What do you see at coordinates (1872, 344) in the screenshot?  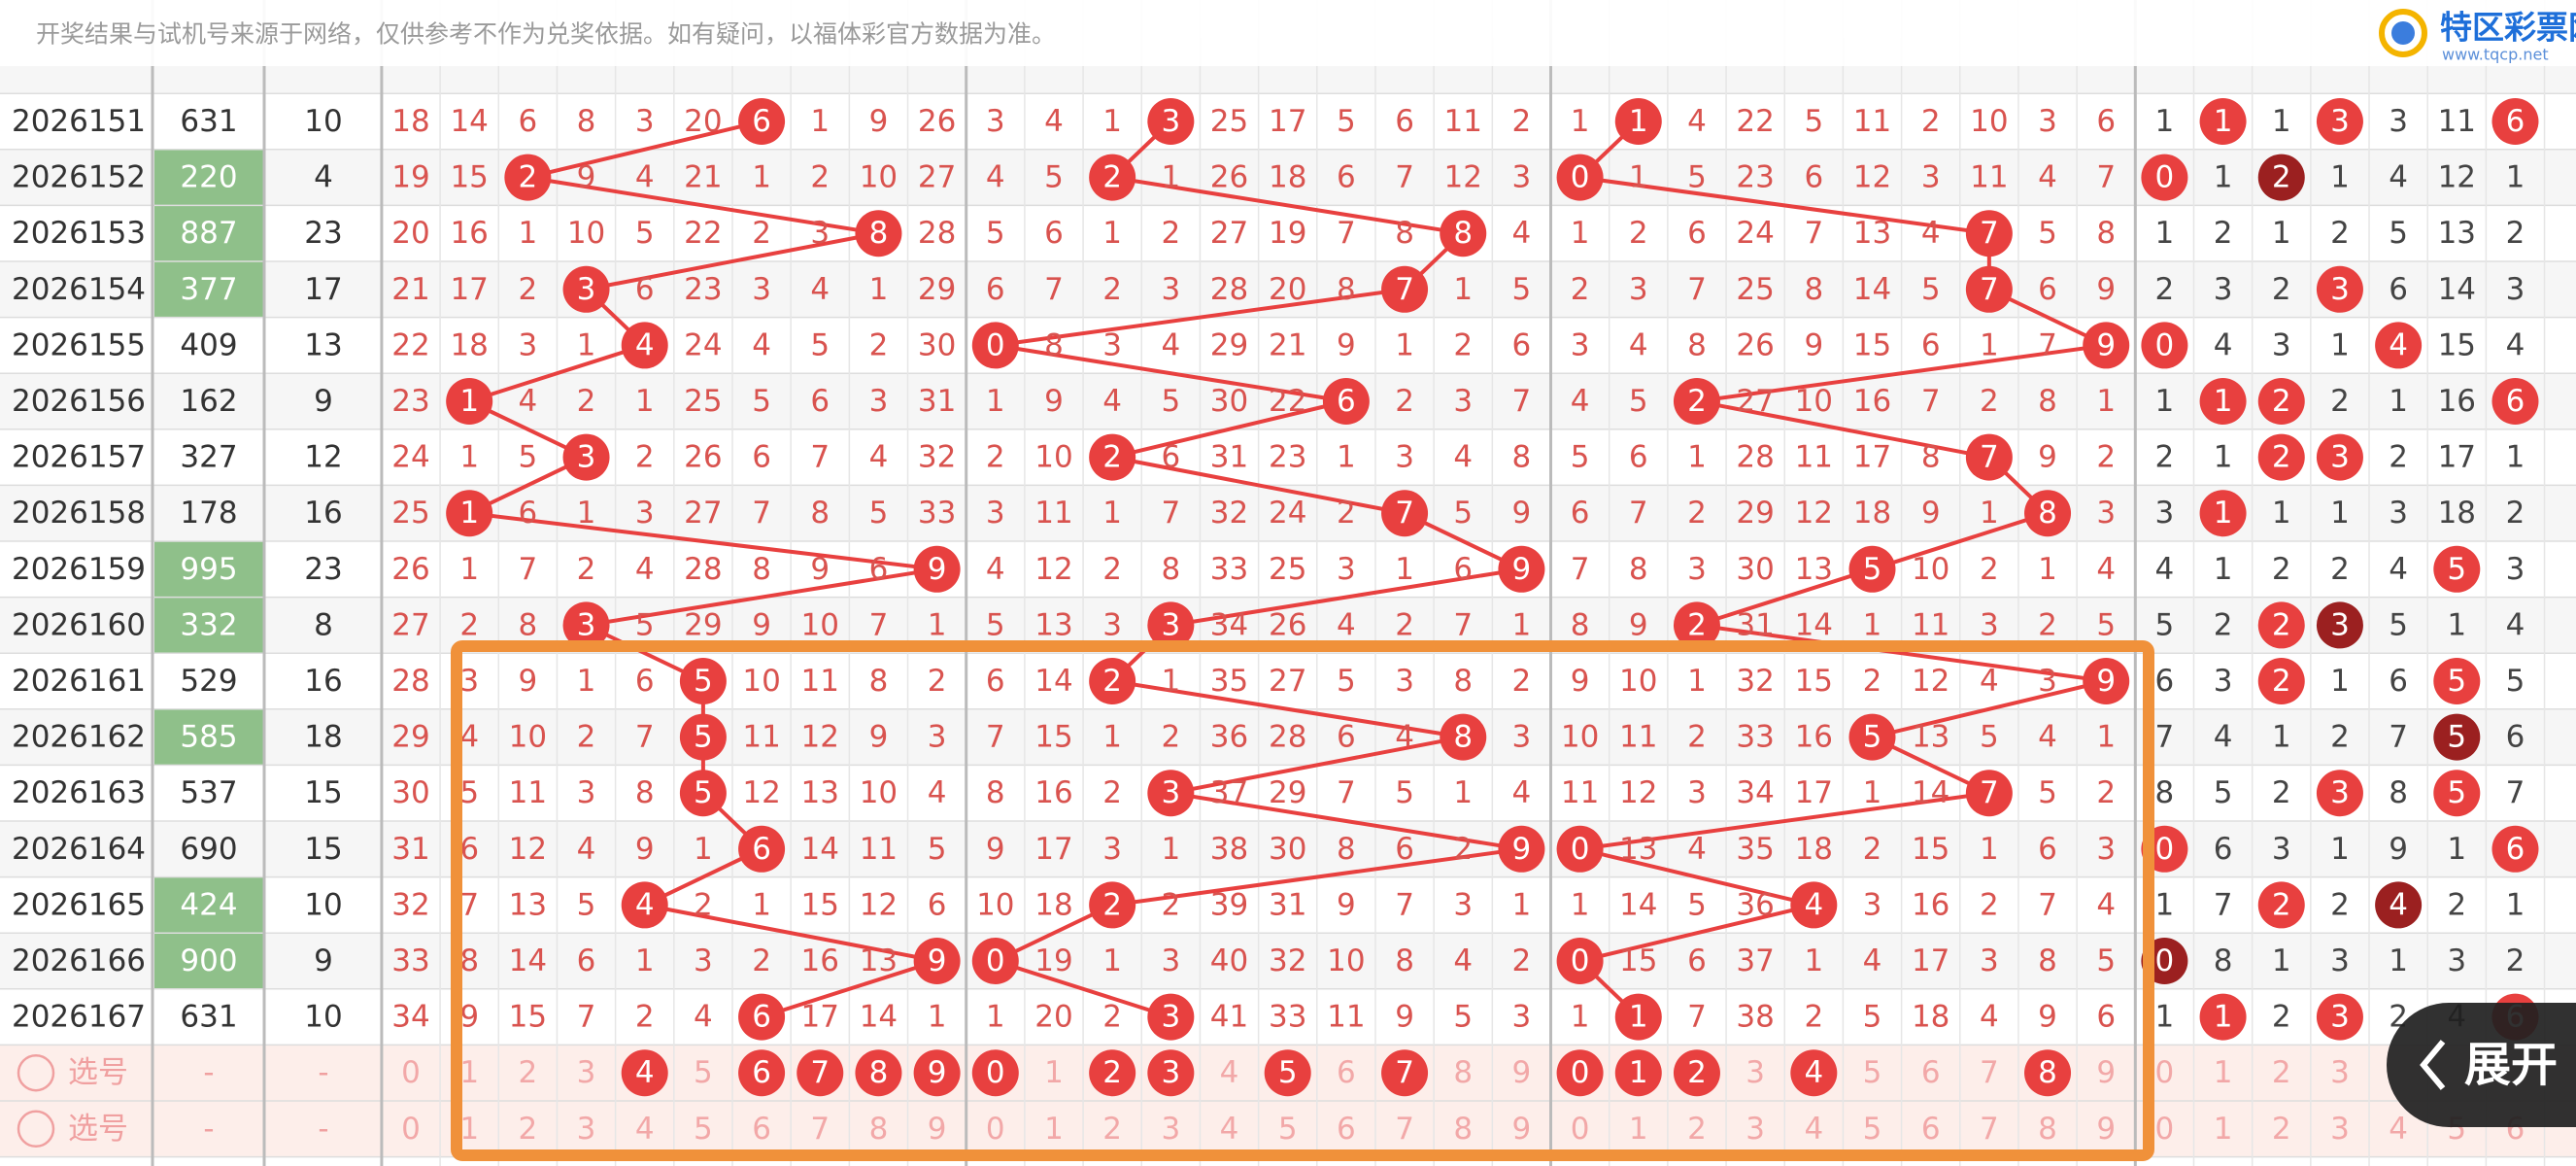 I see `miss-count: 15` at bounding box center [1872, 344].